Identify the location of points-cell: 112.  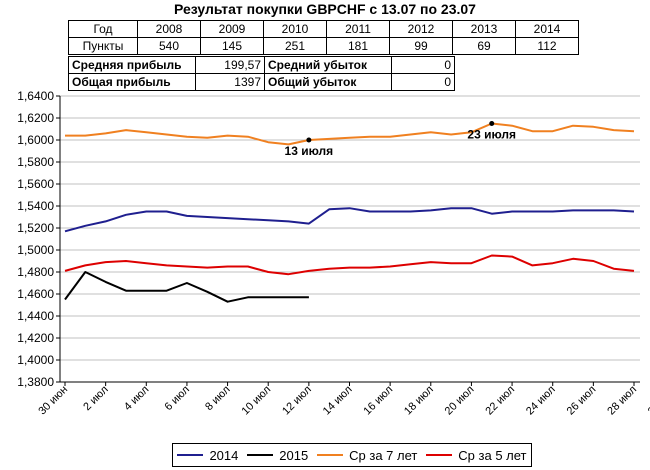
(547, 46).